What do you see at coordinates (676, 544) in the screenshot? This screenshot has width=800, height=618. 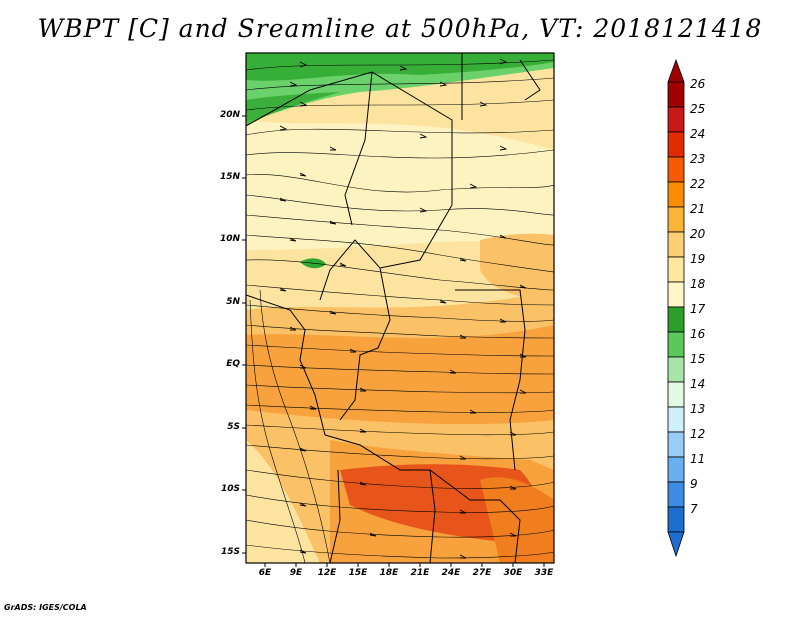 I see `colorbar-bottom-arrow` at bounding box center [676, 544].